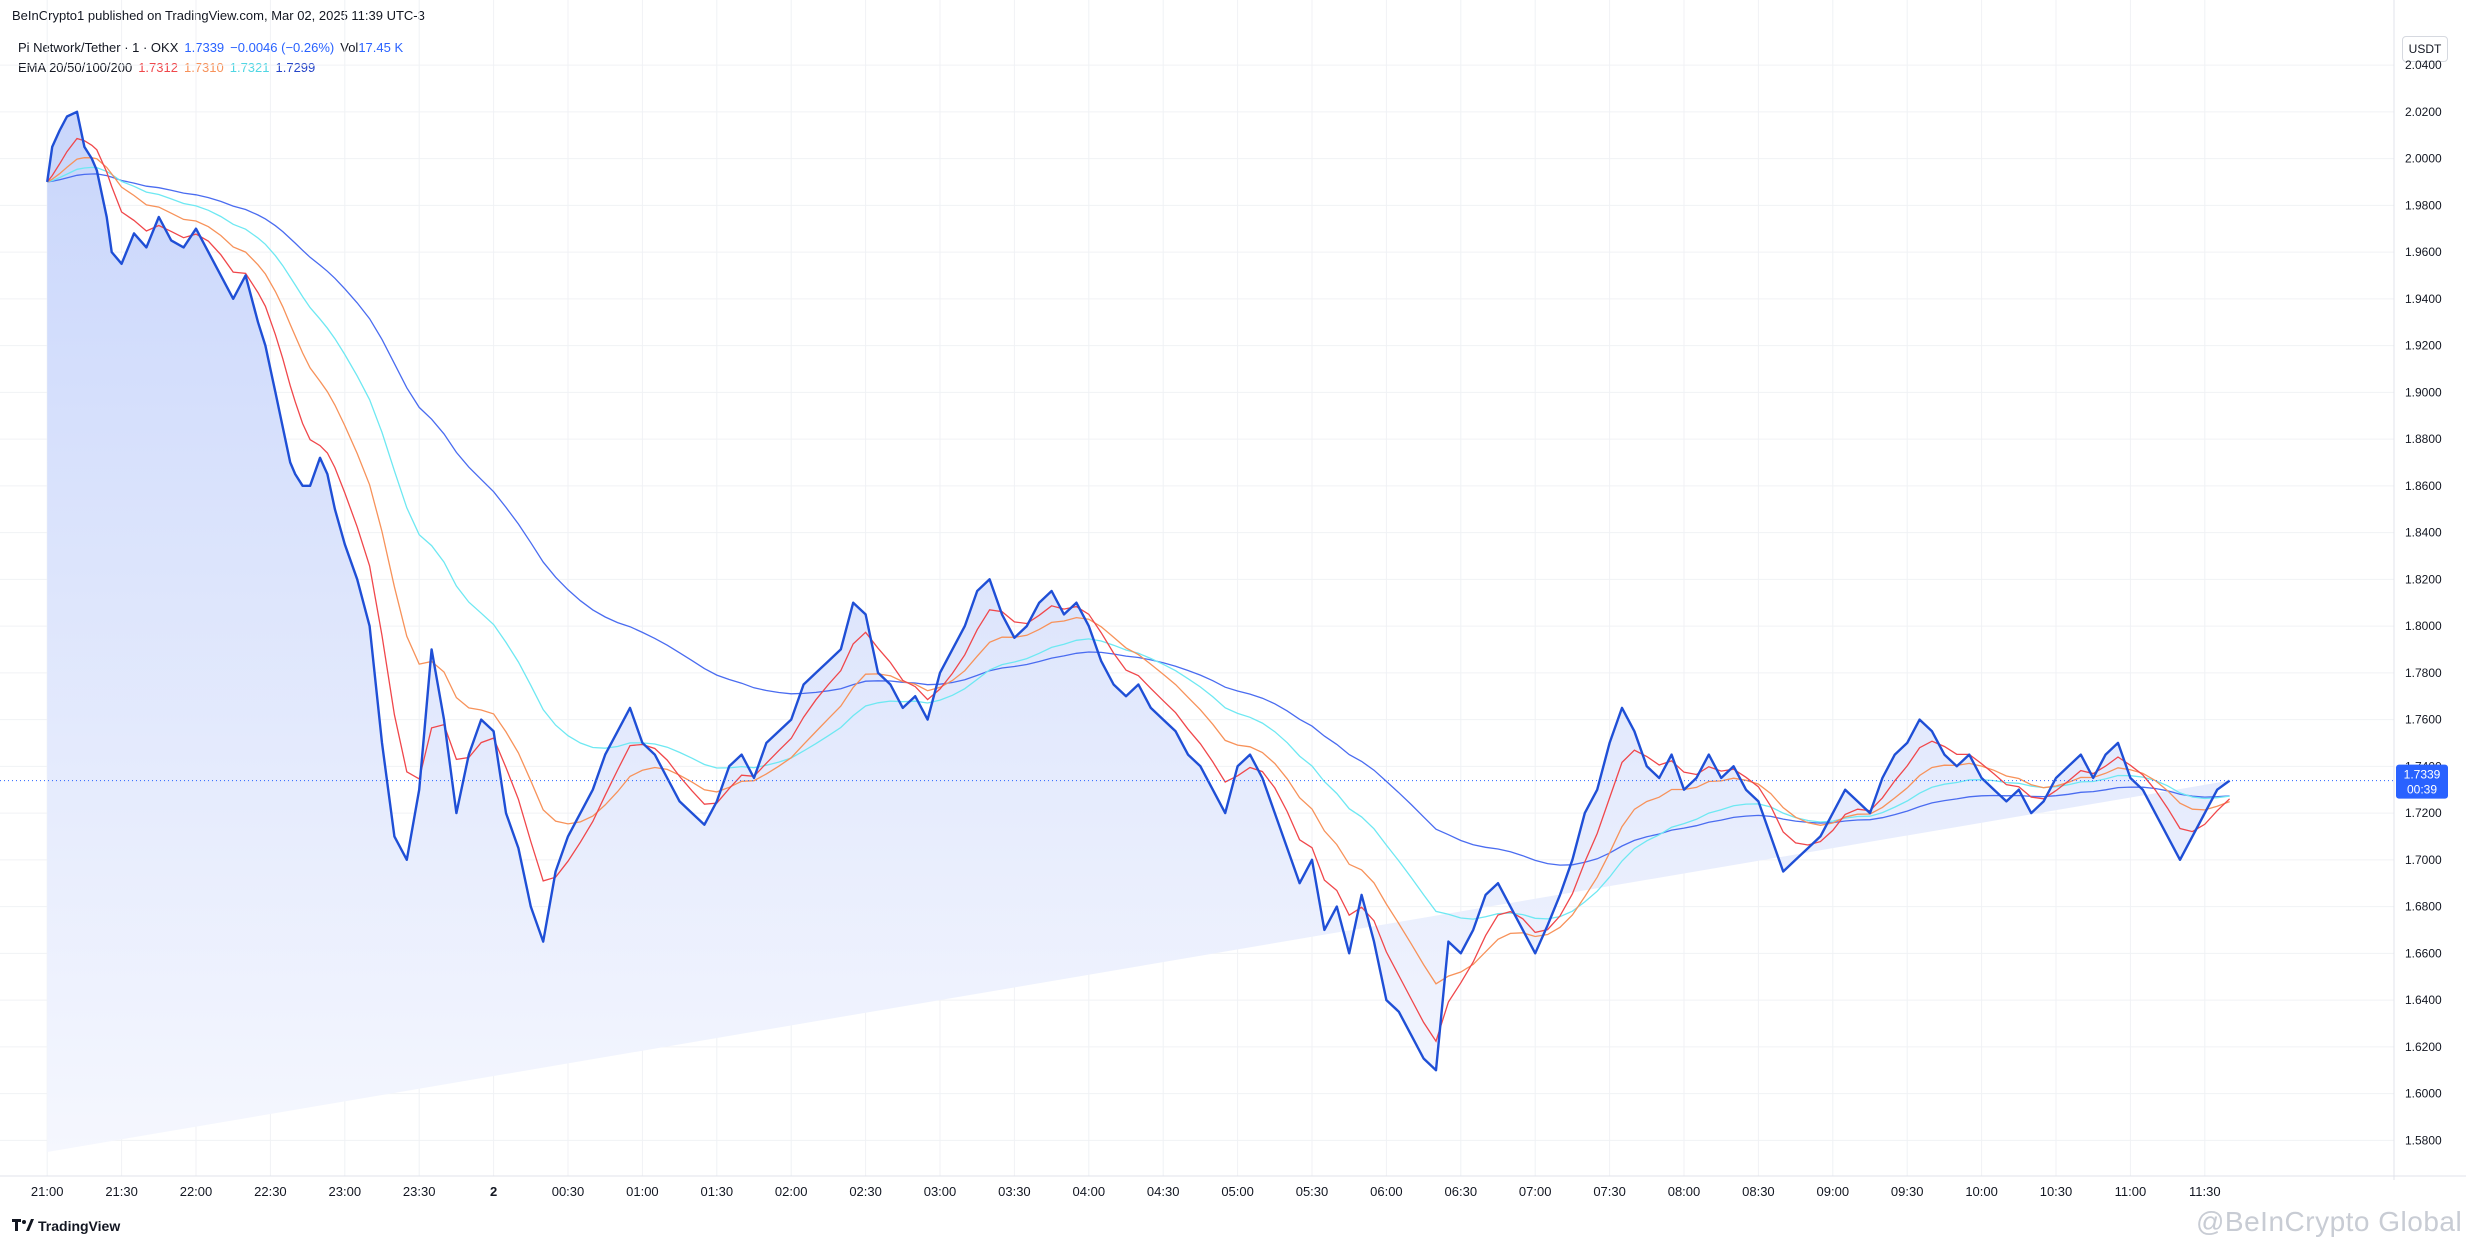 Image resolution: width=2466 pixels, height=1245 pixels. Describe the element at coordinates (98, 47) in the screenshot. I see `symbol-label: Pi Network/Tether · 1 · OKX` at that location.